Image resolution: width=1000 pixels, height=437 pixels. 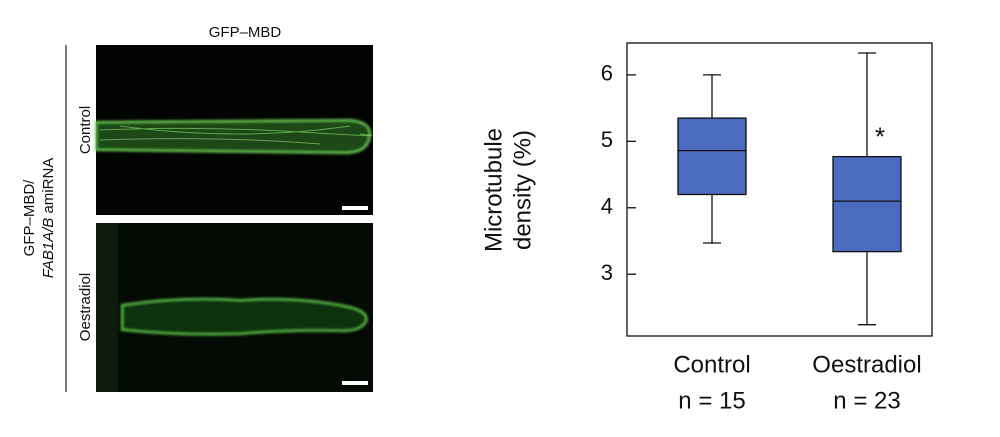 I want to click on row-label: Control, so click(x=85, y=130).